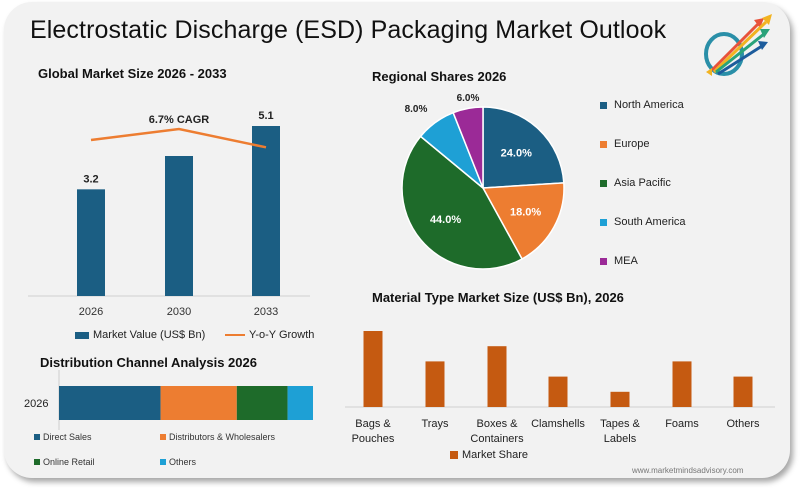 The height and width of the screenshot is (488, 800). I want to click on pie-slice-asia-pacific, so click(462, 202).